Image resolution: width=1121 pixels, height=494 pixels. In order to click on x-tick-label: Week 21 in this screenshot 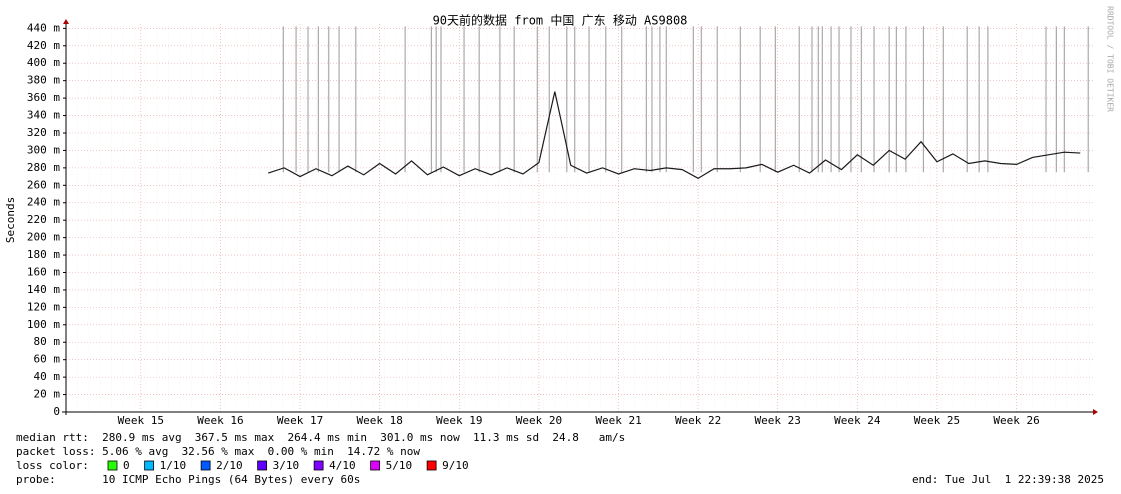, I will do `click(618, 420)`.